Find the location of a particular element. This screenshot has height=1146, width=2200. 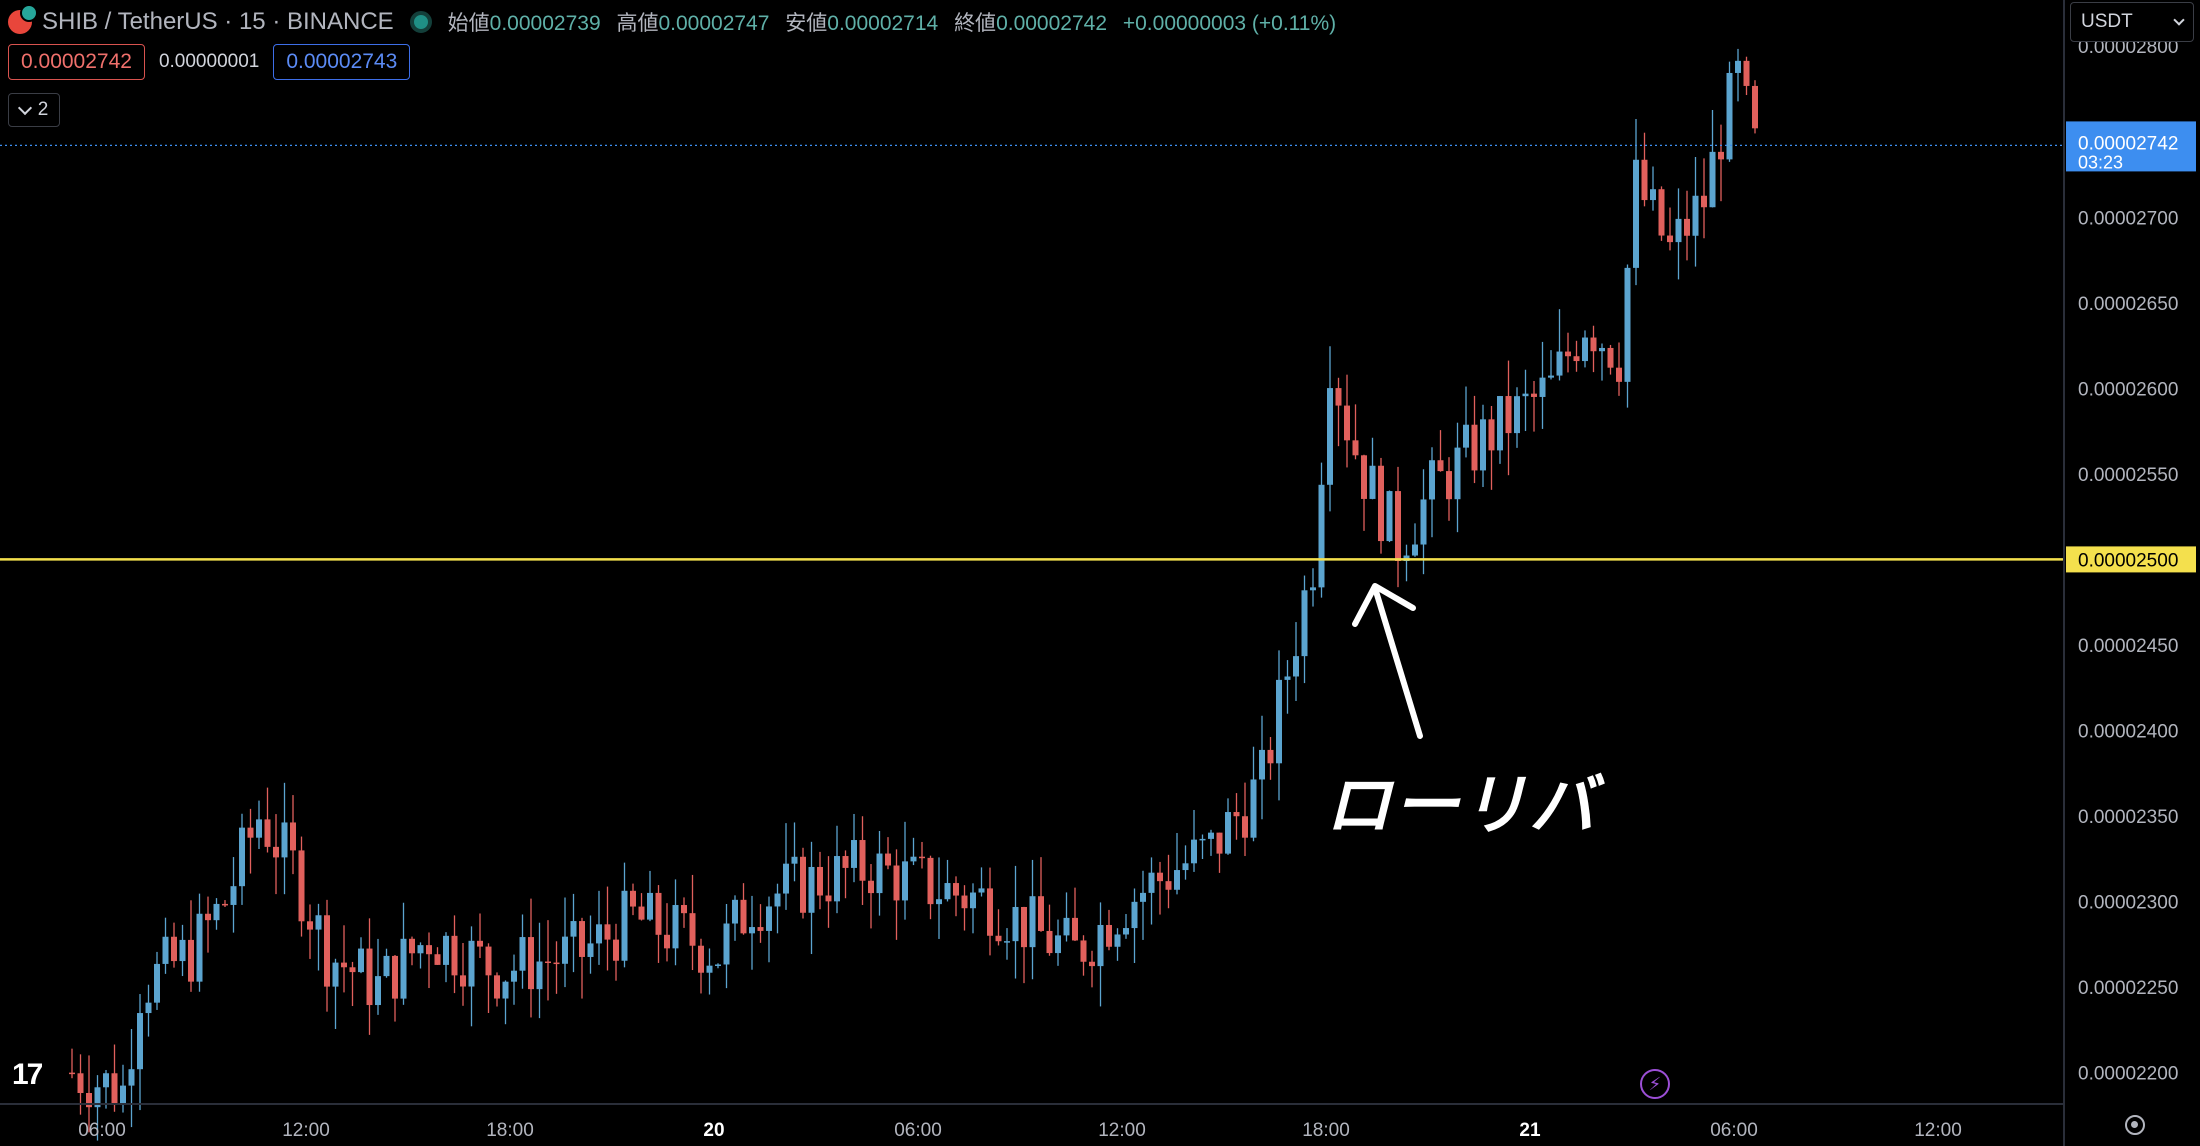

spread-value: 0.00000001 is located at coordinates (209, 61).